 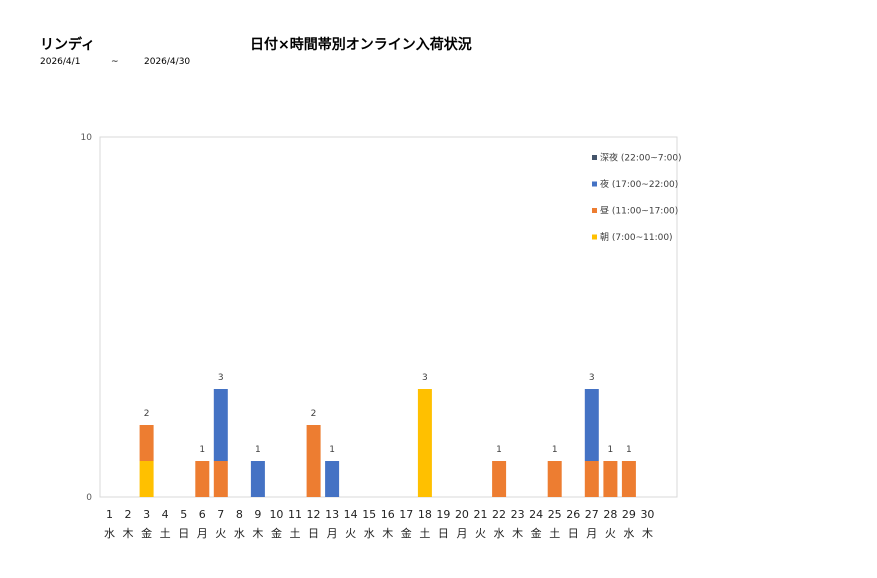 What do you see at coordinates (443, 514) in the screenshot?
I see `x-tick-label-19: 19` at bounding box center [443, 514].